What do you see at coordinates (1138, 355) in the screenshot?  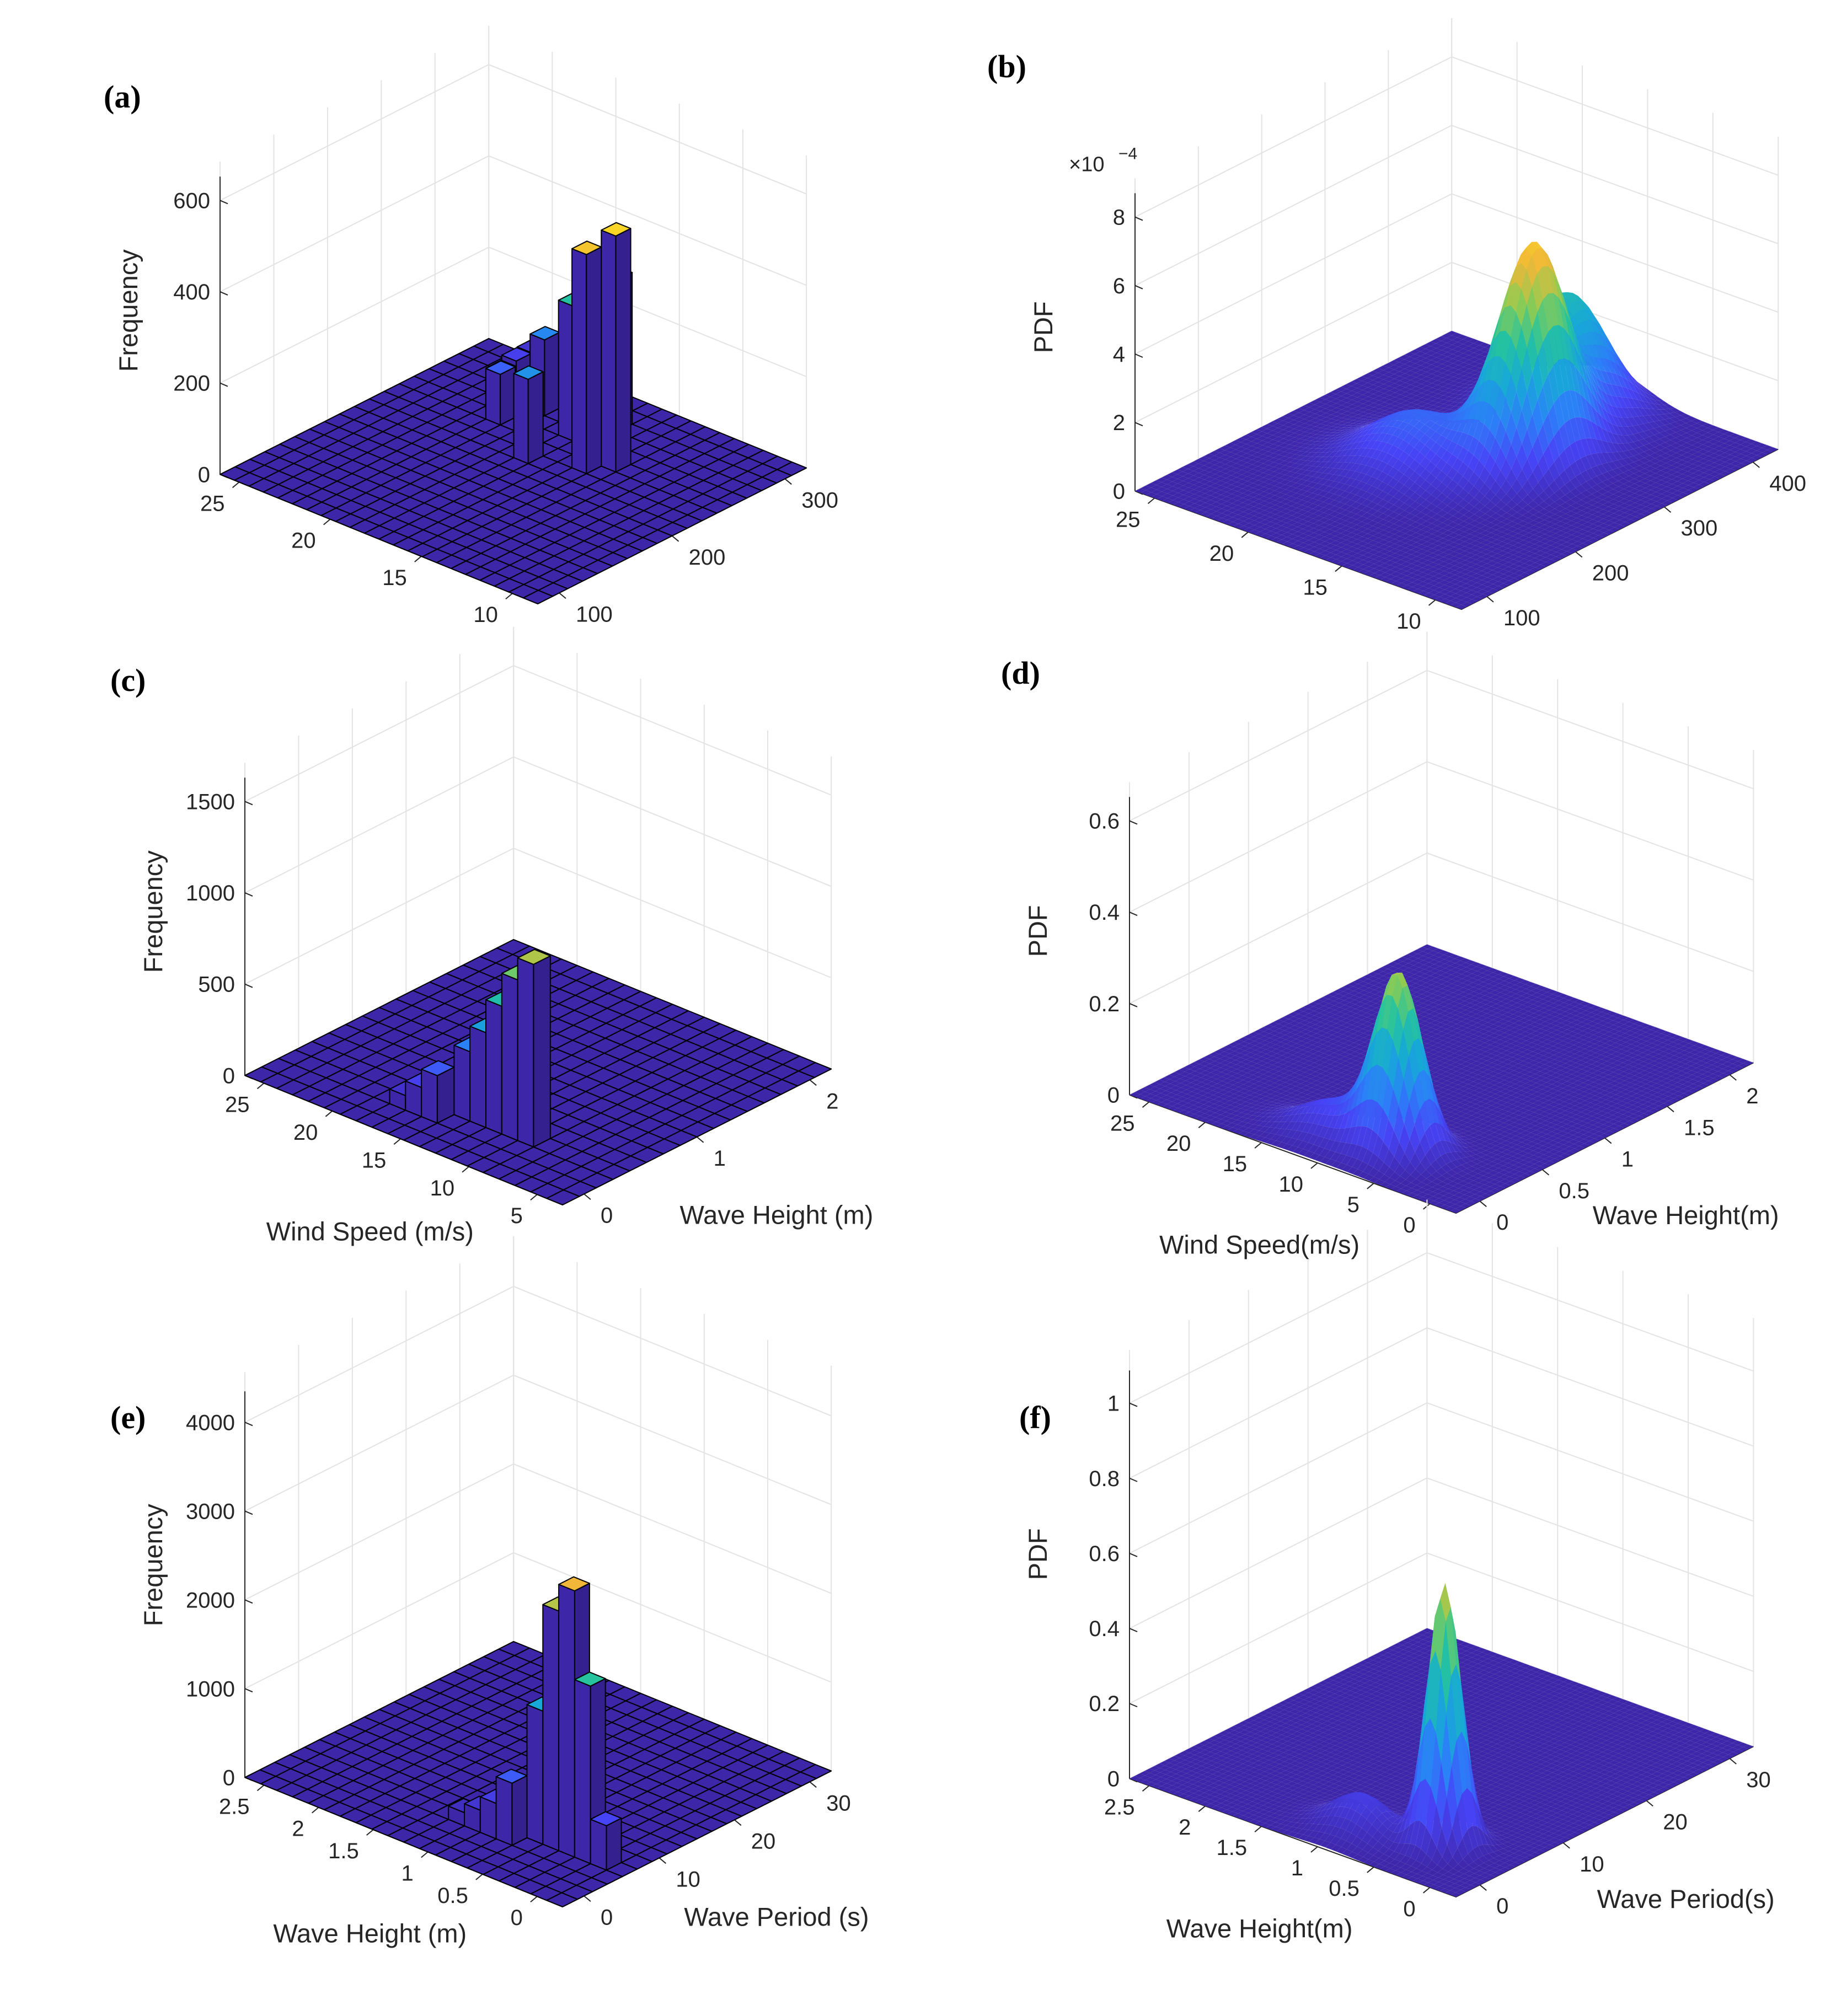 I see `z-tick` at bounding box center [1138, 355].